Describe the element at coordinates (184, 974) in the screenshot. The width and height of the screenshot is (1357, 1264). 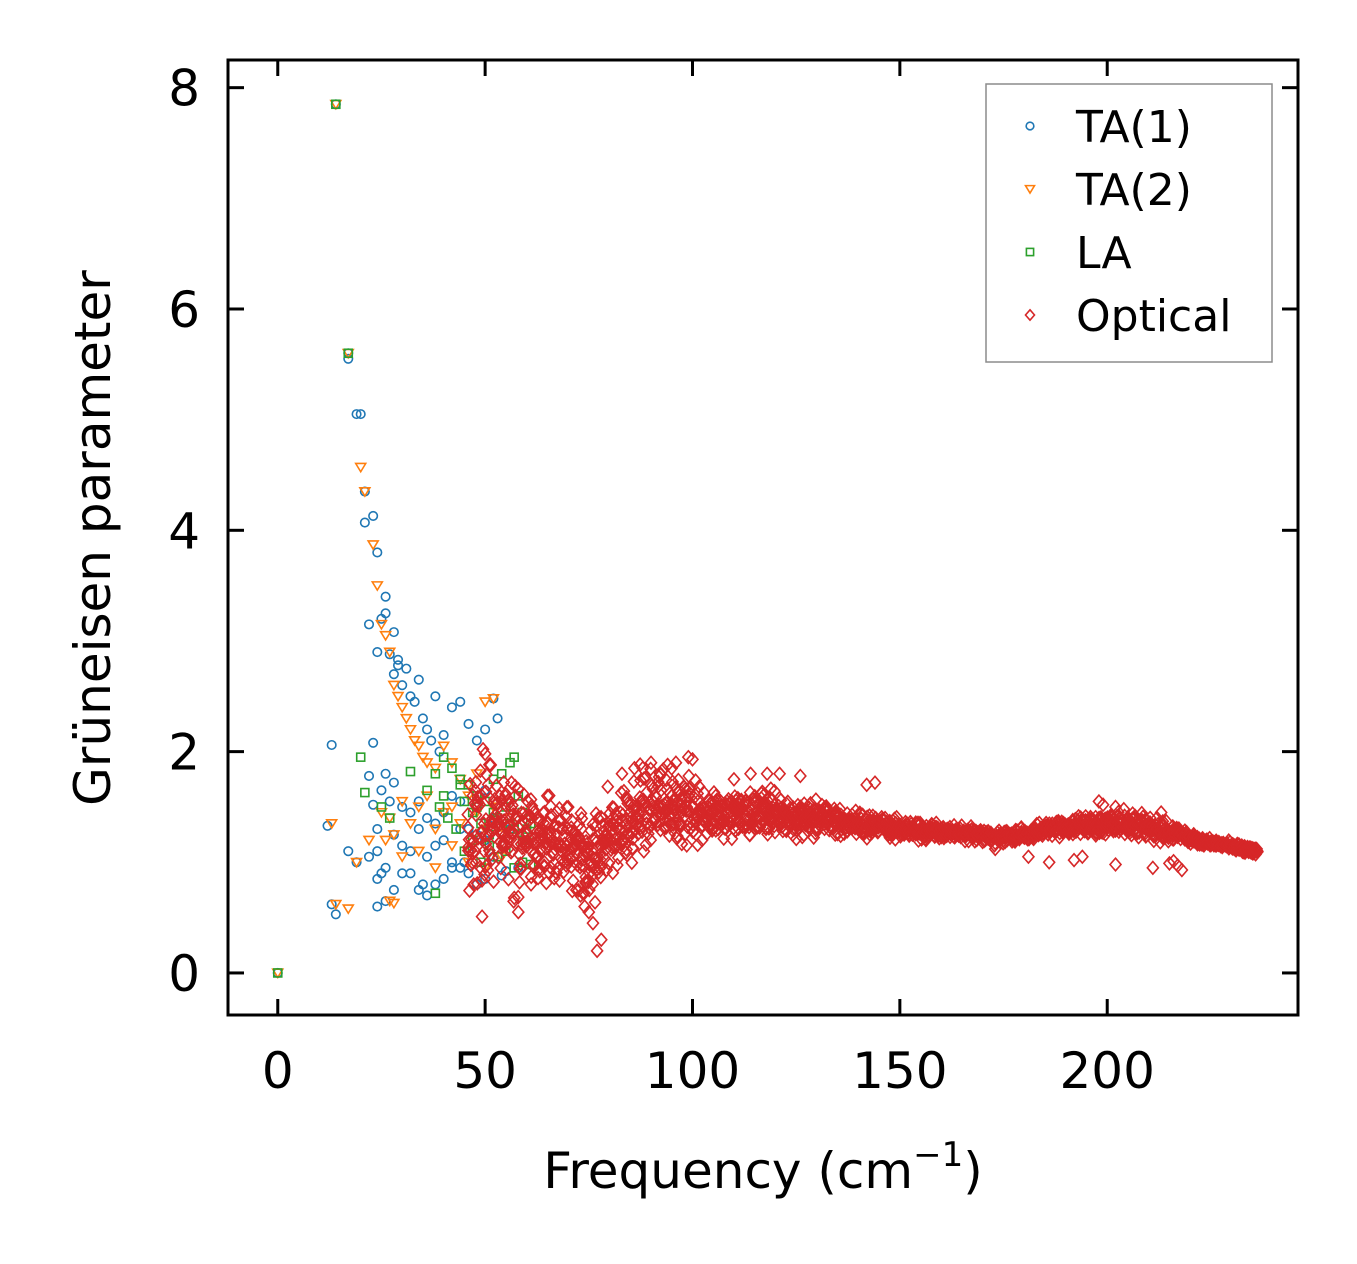
I see `y-tick-label: 0` at that location.